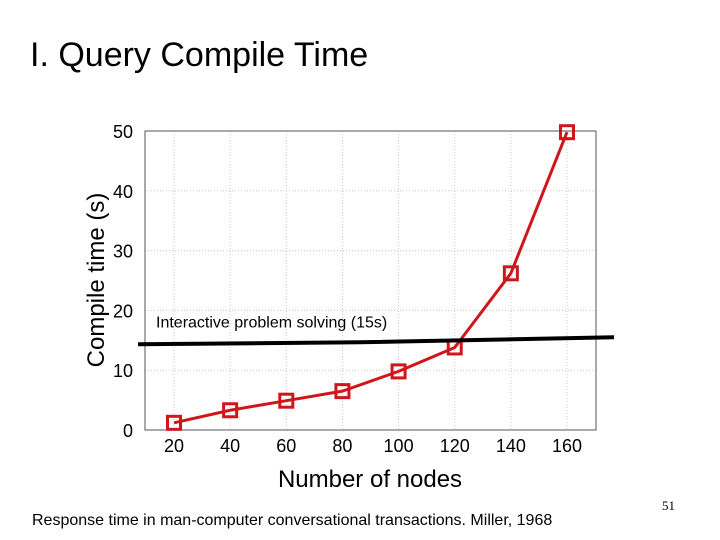 The width and height of the screenshot is (720, 540). I want to click on x-tick-label: 60, so click(286, 446).